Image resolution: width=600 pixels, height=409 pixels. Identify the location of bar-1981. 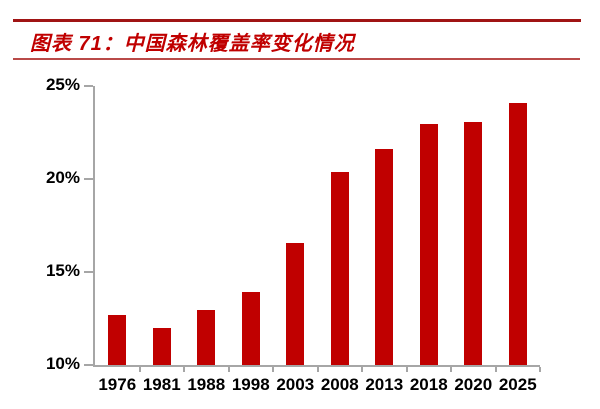
(161, 346).